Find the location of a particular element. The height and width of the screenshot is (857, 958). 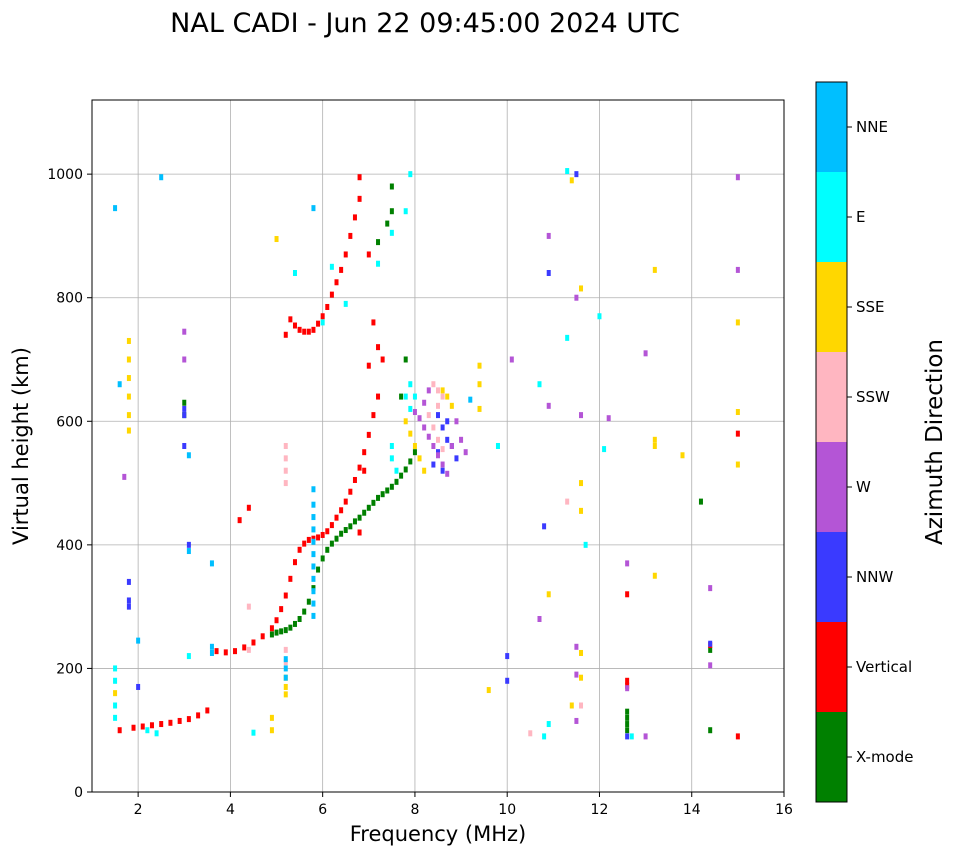

colorbar-tick-label: SSW is located at coordinates (873, 397).